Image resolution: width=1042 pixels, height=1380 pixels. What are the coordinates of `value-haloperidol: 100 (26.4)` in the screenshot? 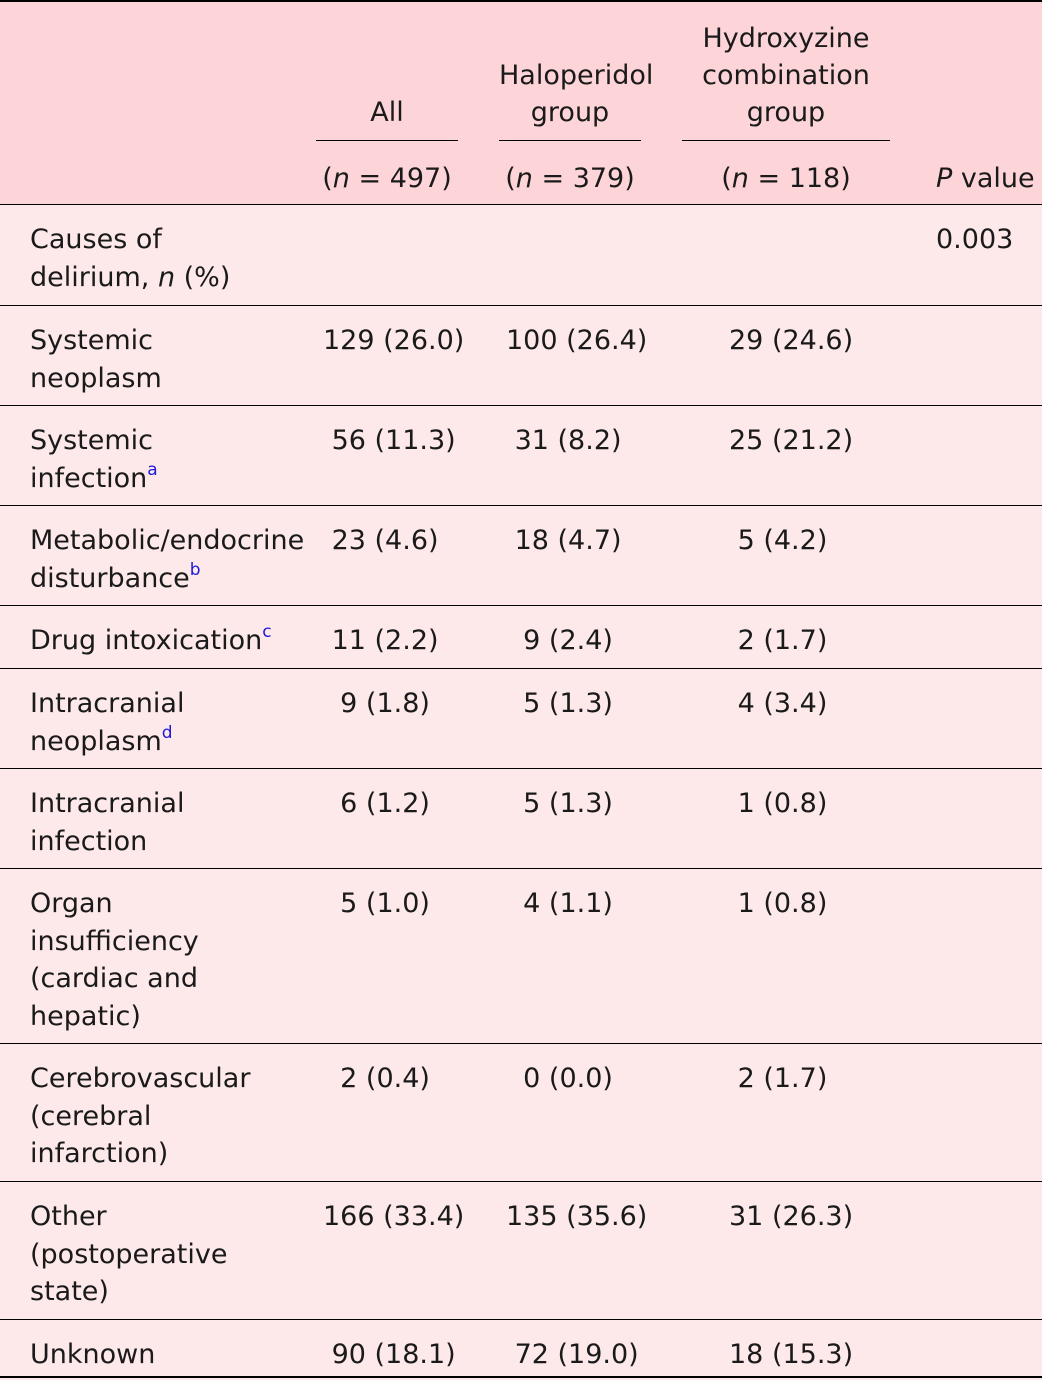 It's located at (577, 340).